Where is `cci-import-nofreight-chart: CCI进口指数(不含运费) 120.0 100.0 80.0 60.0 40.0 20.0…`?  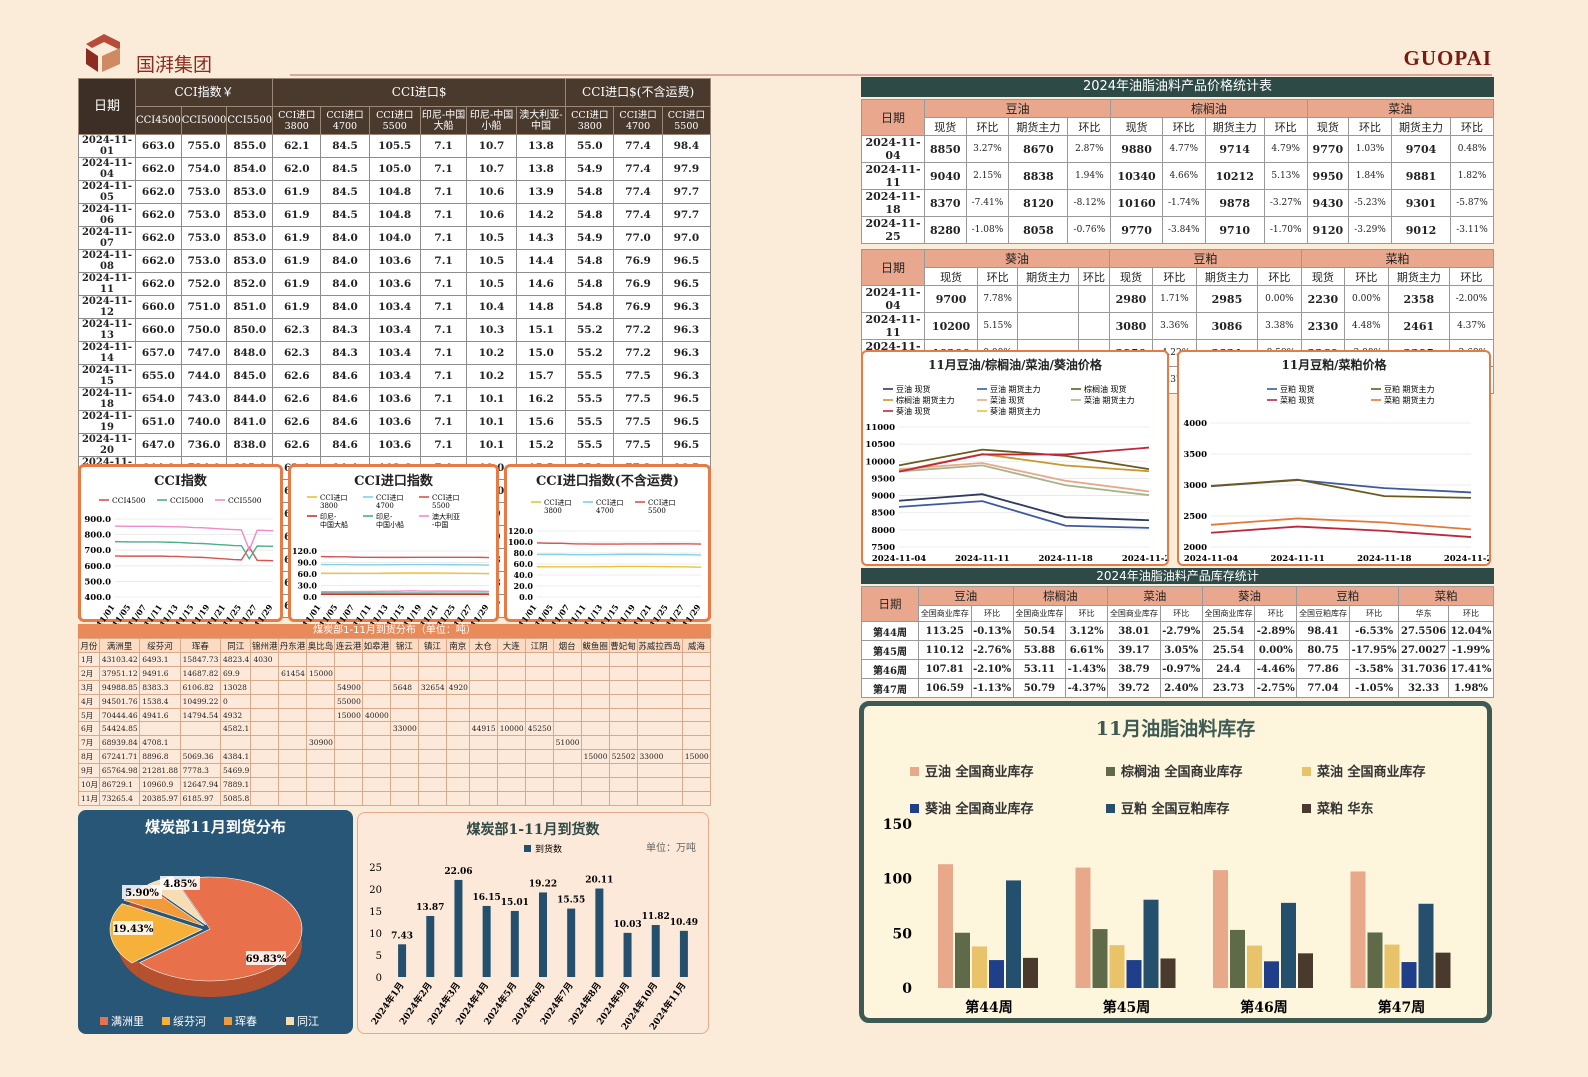
cci-import-nofreight-chart: CCI进口指数(不含运费) 120.0 100.0 80.0 60.0 40.0 20.0… is located at coordinates (607, 546).